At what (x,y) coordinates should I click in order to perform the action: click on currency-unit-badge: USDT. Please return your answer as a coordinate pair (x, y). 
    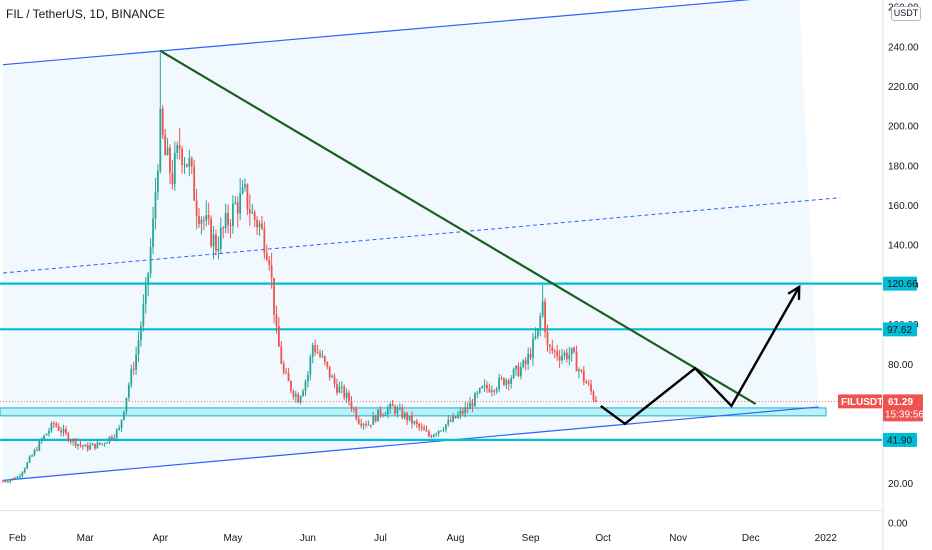
    Looking at the image, I should click on (906, 13).